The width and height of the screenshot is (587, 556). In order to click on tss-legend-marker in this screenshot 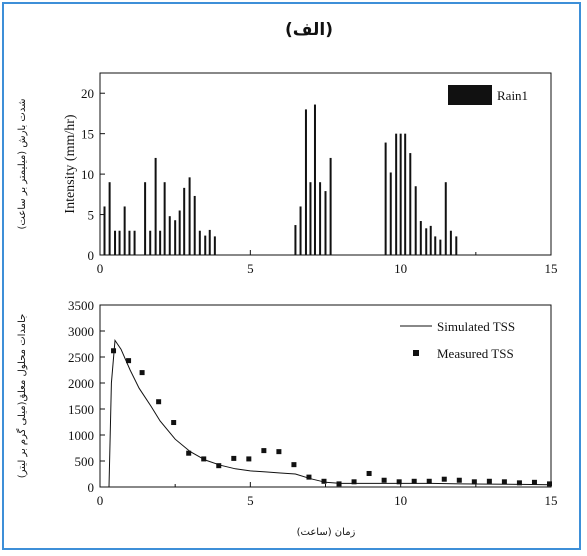, I will do `click(416, 353)`.